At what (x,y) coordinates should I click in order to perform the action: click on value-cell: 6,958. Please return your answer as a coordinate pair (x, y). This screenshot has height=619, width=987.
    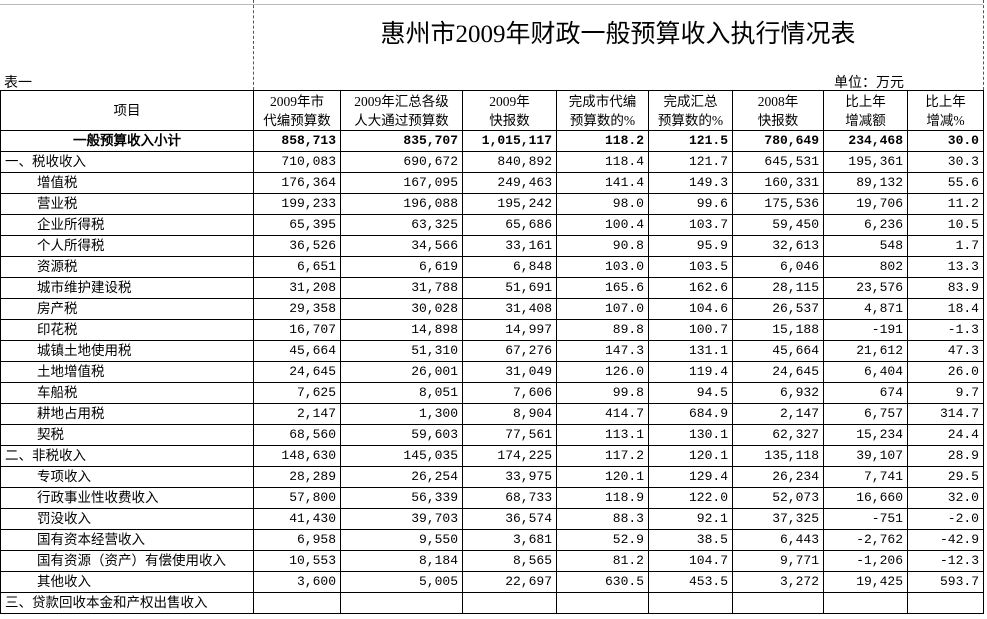
    Looking at the image, I should click on (297, 540).